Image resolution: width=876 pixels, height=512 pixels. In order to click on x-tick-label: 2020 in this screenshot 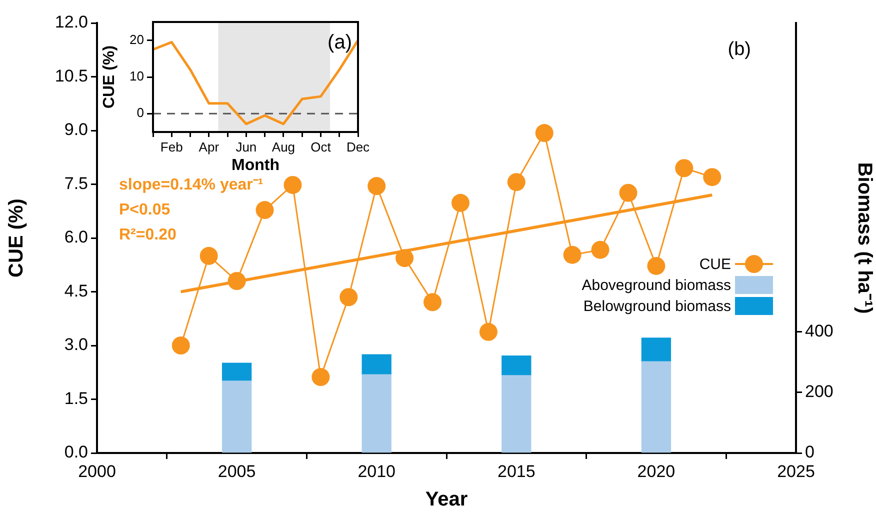, I will do `click(656, 471)`.